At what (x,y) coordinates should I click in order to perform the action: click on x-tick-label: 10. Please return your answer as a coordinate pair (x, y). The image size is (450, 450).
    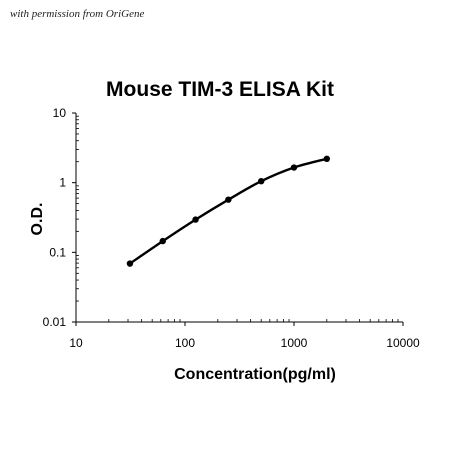
    Looking at the image, I should click on (76, 343).